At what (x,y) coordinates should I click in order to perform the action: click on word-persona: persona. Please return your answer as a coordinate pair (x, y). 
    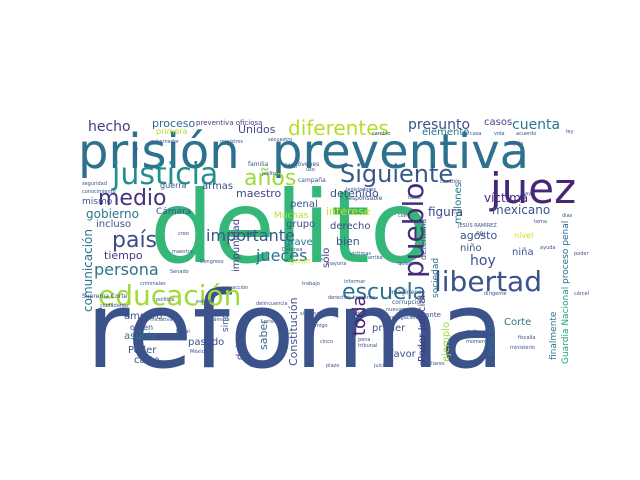
    Looking at the image, I should click on (126, 269).